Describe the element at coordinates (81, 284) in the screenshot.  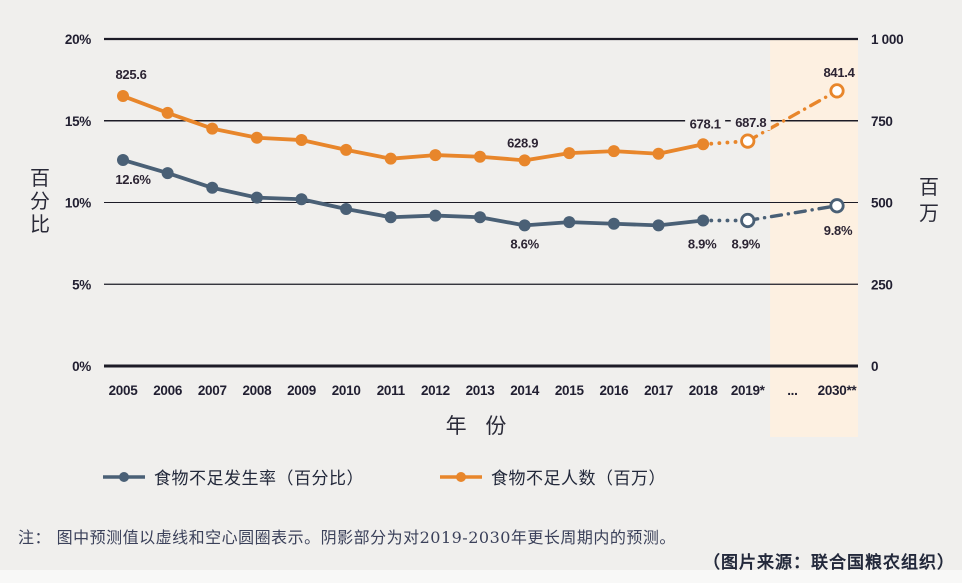
I see `svg-text: 5%` at that location.